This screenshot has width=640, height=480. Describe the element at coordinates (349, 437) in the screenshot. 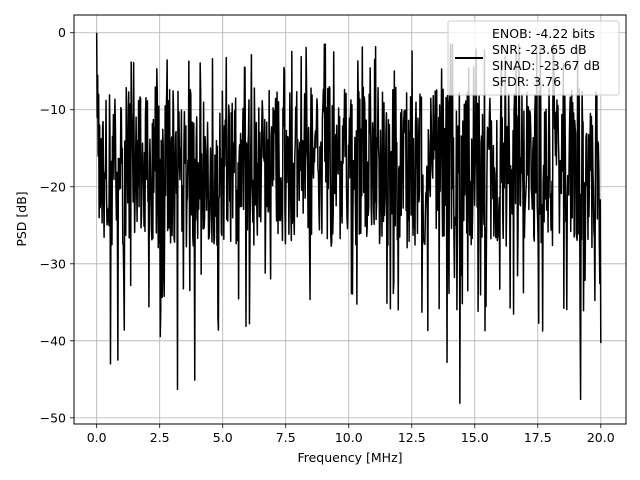

I see `x-tick-label: 10.0` at that location.